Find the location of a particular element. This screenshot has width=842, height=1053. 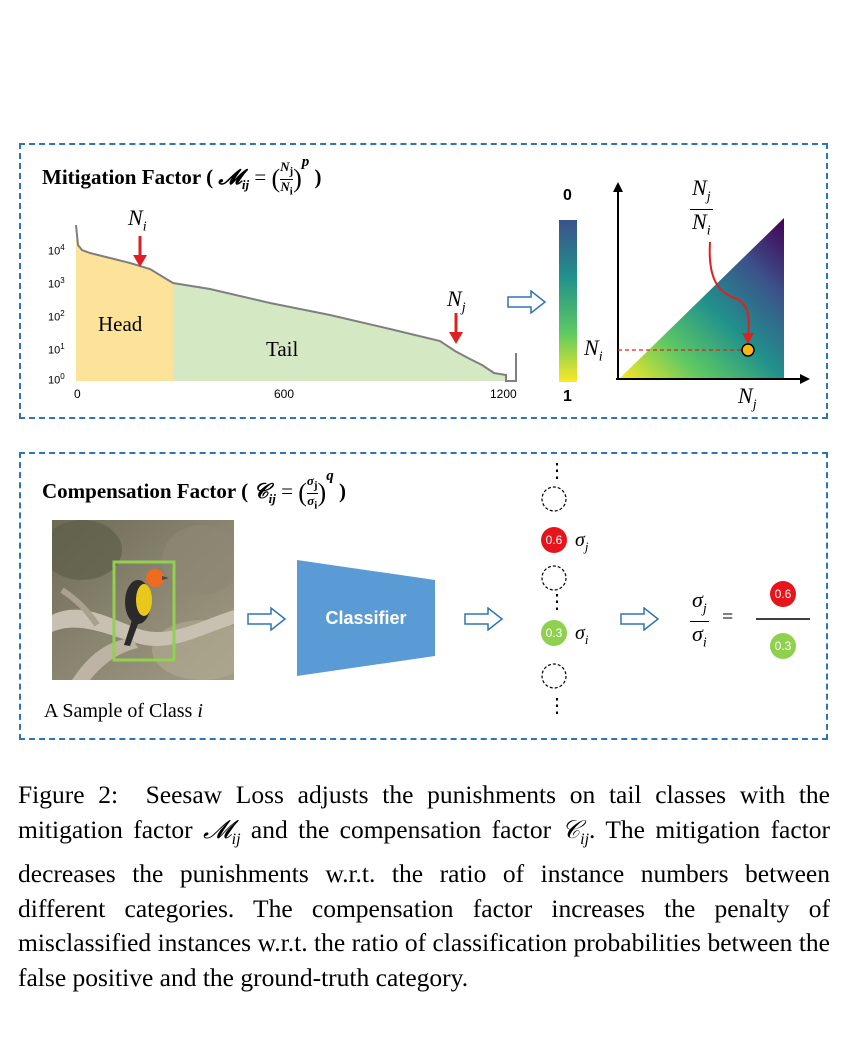

heatmap-triangle is located at coordinates (702, 298).